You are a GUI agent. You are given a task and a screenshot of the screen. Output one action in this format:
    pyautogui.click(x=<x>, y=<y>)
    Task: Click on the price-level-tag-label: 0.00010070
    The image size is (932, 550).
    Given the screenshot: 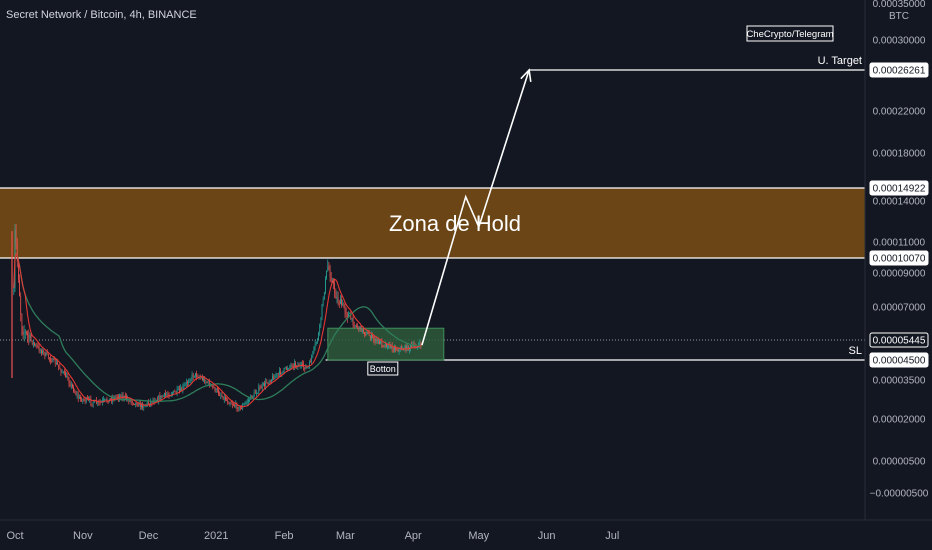 What is the action you would take?
    pyautogui.click(x=899, y=259)
    